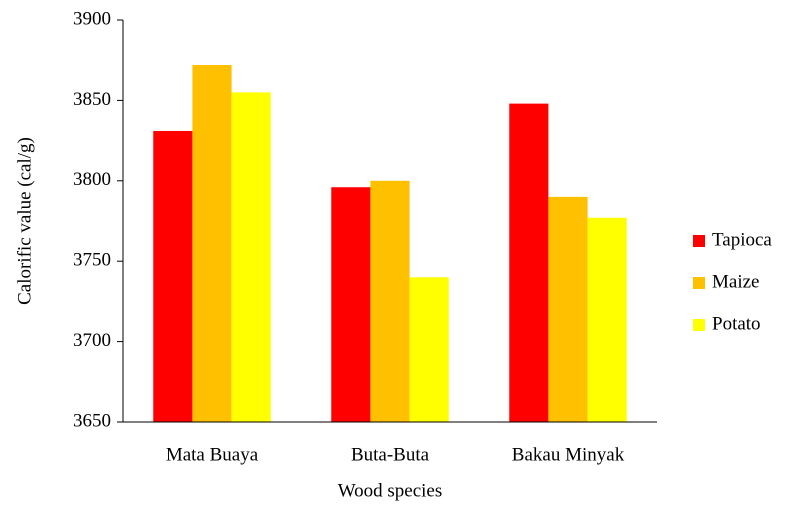 Image resolution: width=802 pixels, height=506 pixels. What do you see at coordinates (735, 281) in the screenshot?
I see `legend-label: Maize` at bounding box center [735, 281].